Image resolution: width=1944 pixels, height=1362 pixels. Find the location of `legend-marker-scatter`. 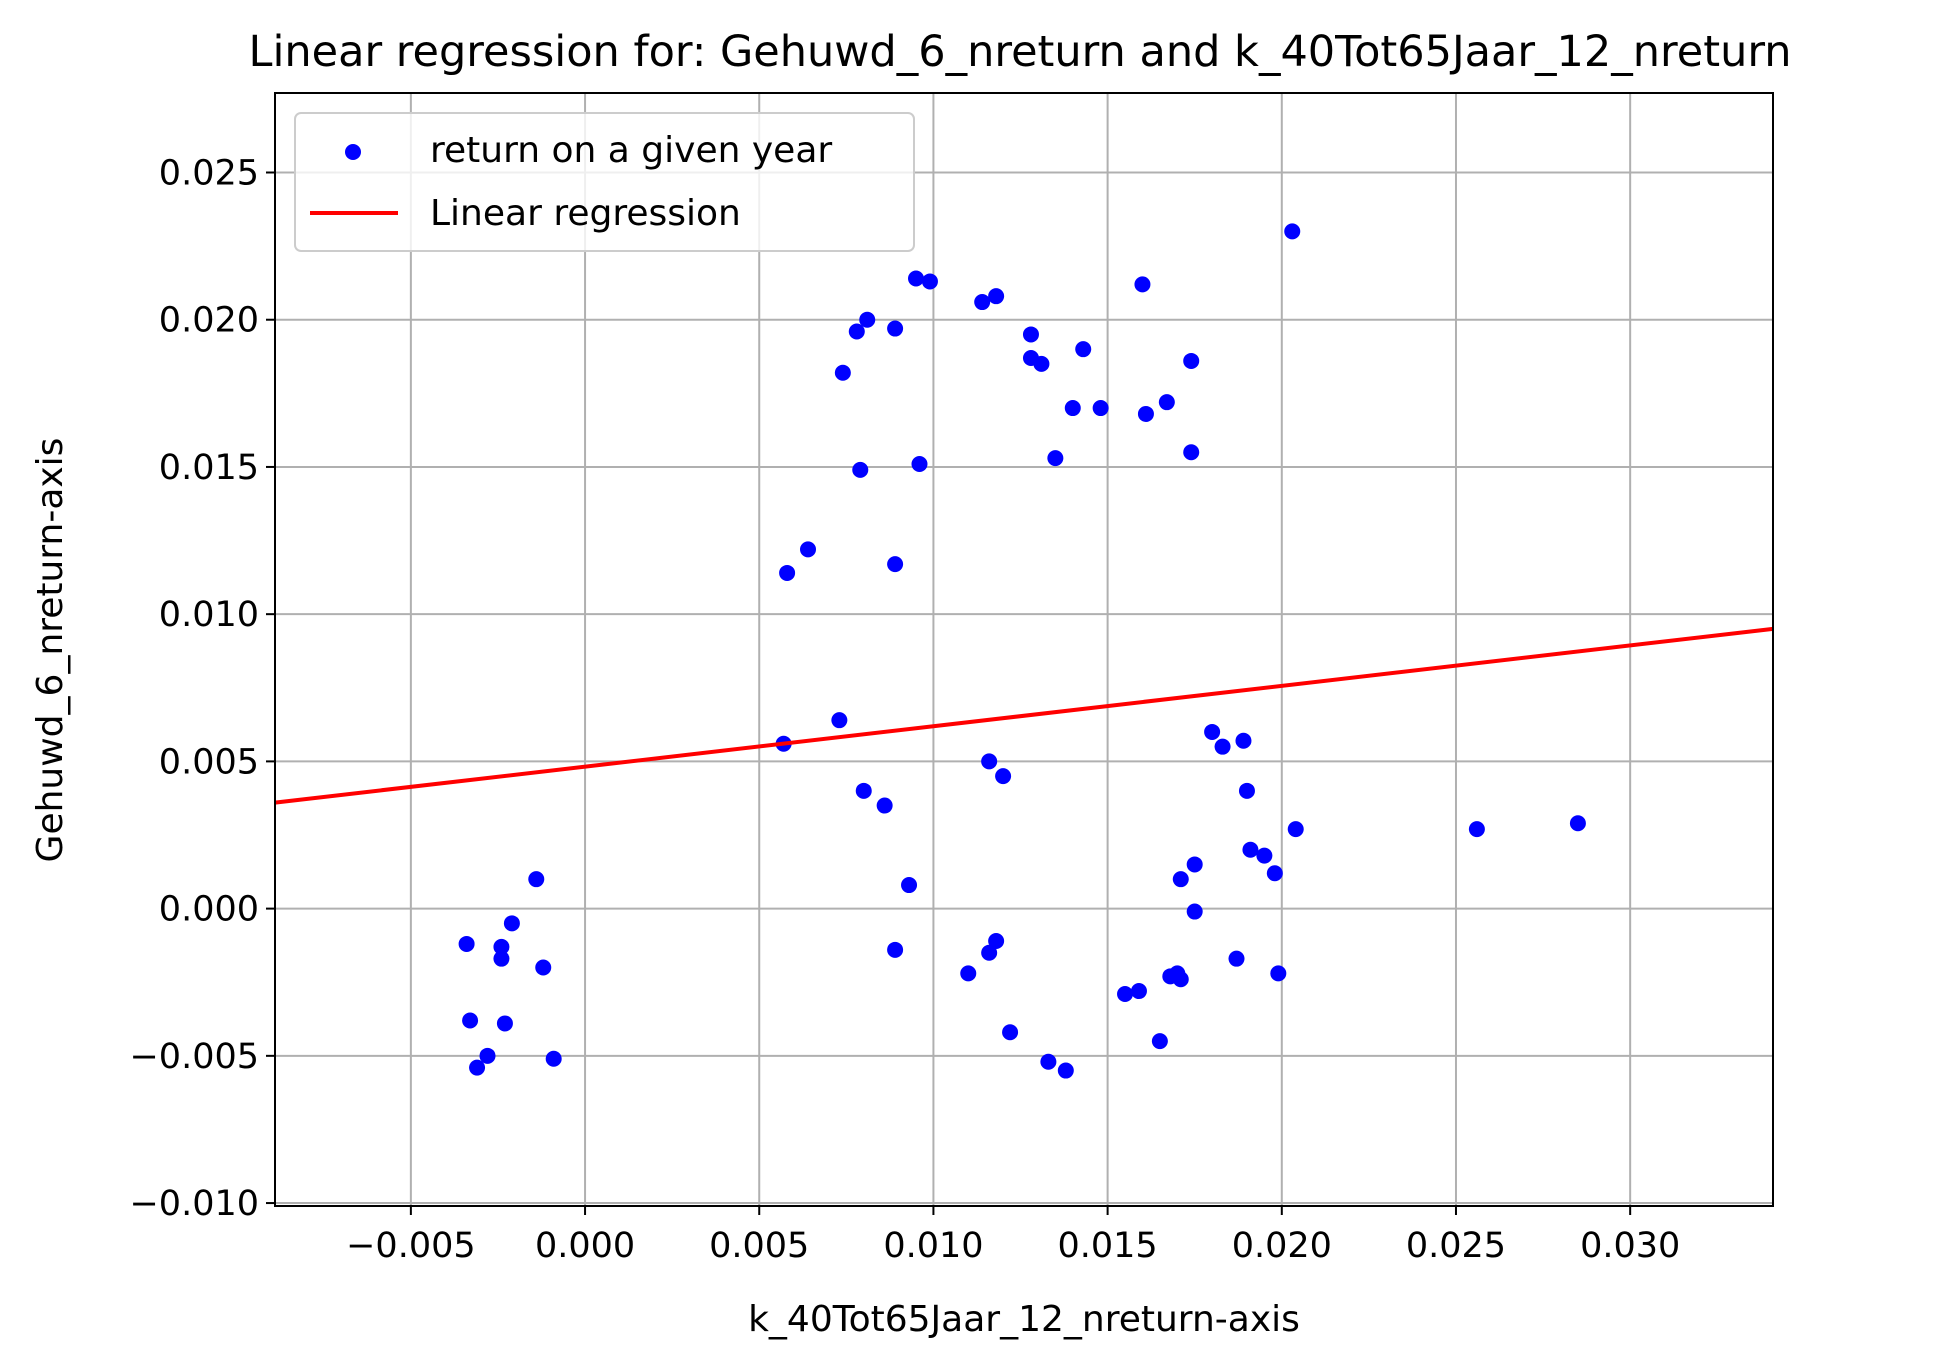

legend-marker-scatter is located at coordinates (353, 152).